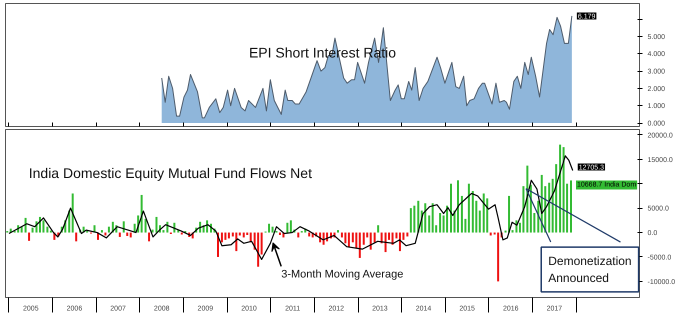  I want to click on annotation: 3-Month Moving Average, so click(342, 274).